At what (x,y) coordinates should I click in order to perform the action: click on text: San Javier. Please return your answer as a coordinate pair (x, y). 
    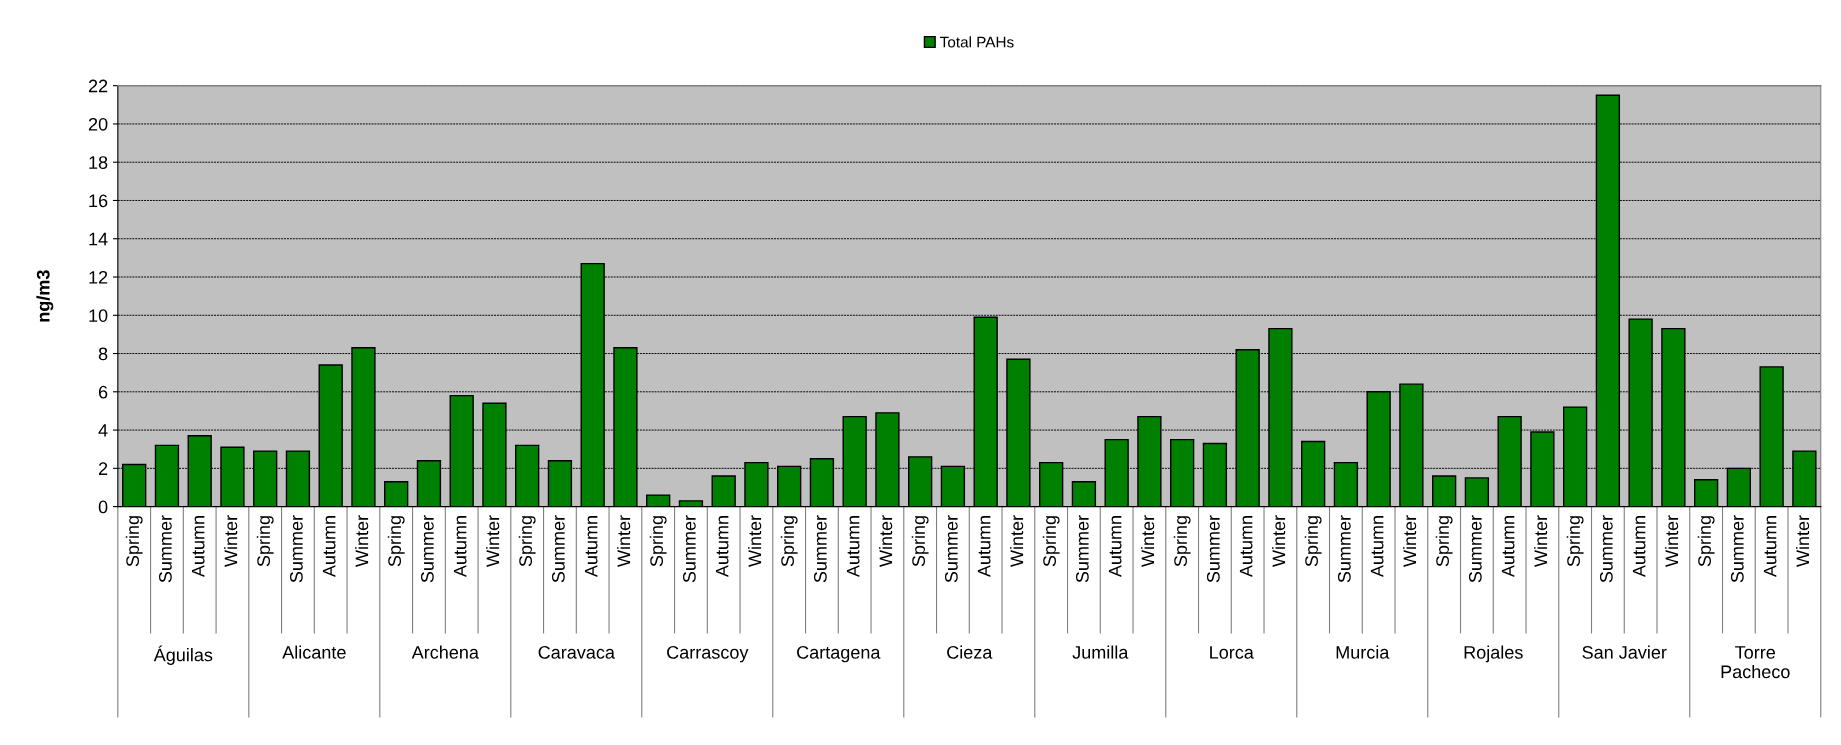
    Looking at the image, I should click on (1624, 652).